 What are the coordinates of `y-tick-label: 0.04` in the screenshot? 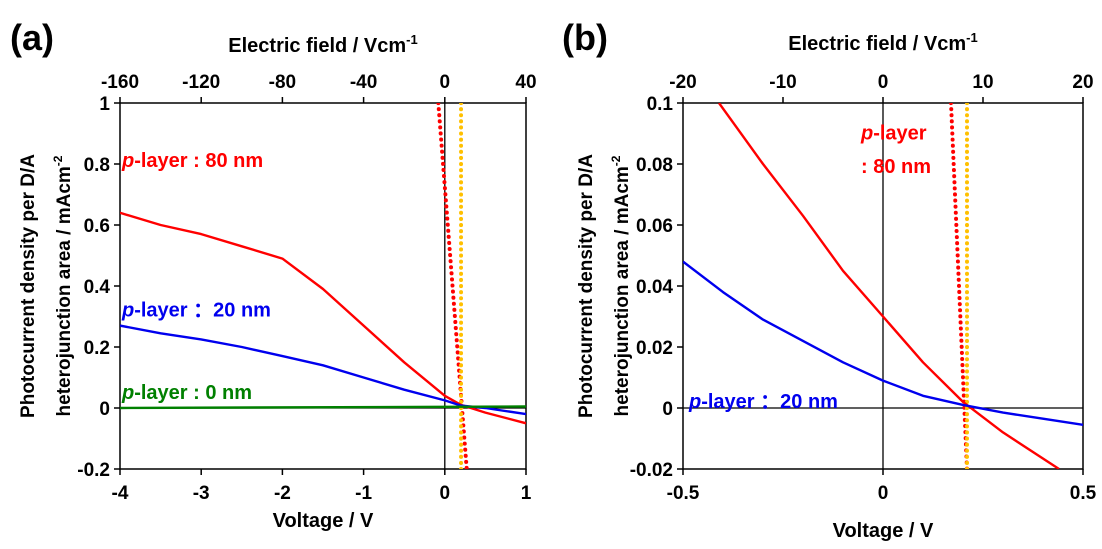 It's located at (654, 287).